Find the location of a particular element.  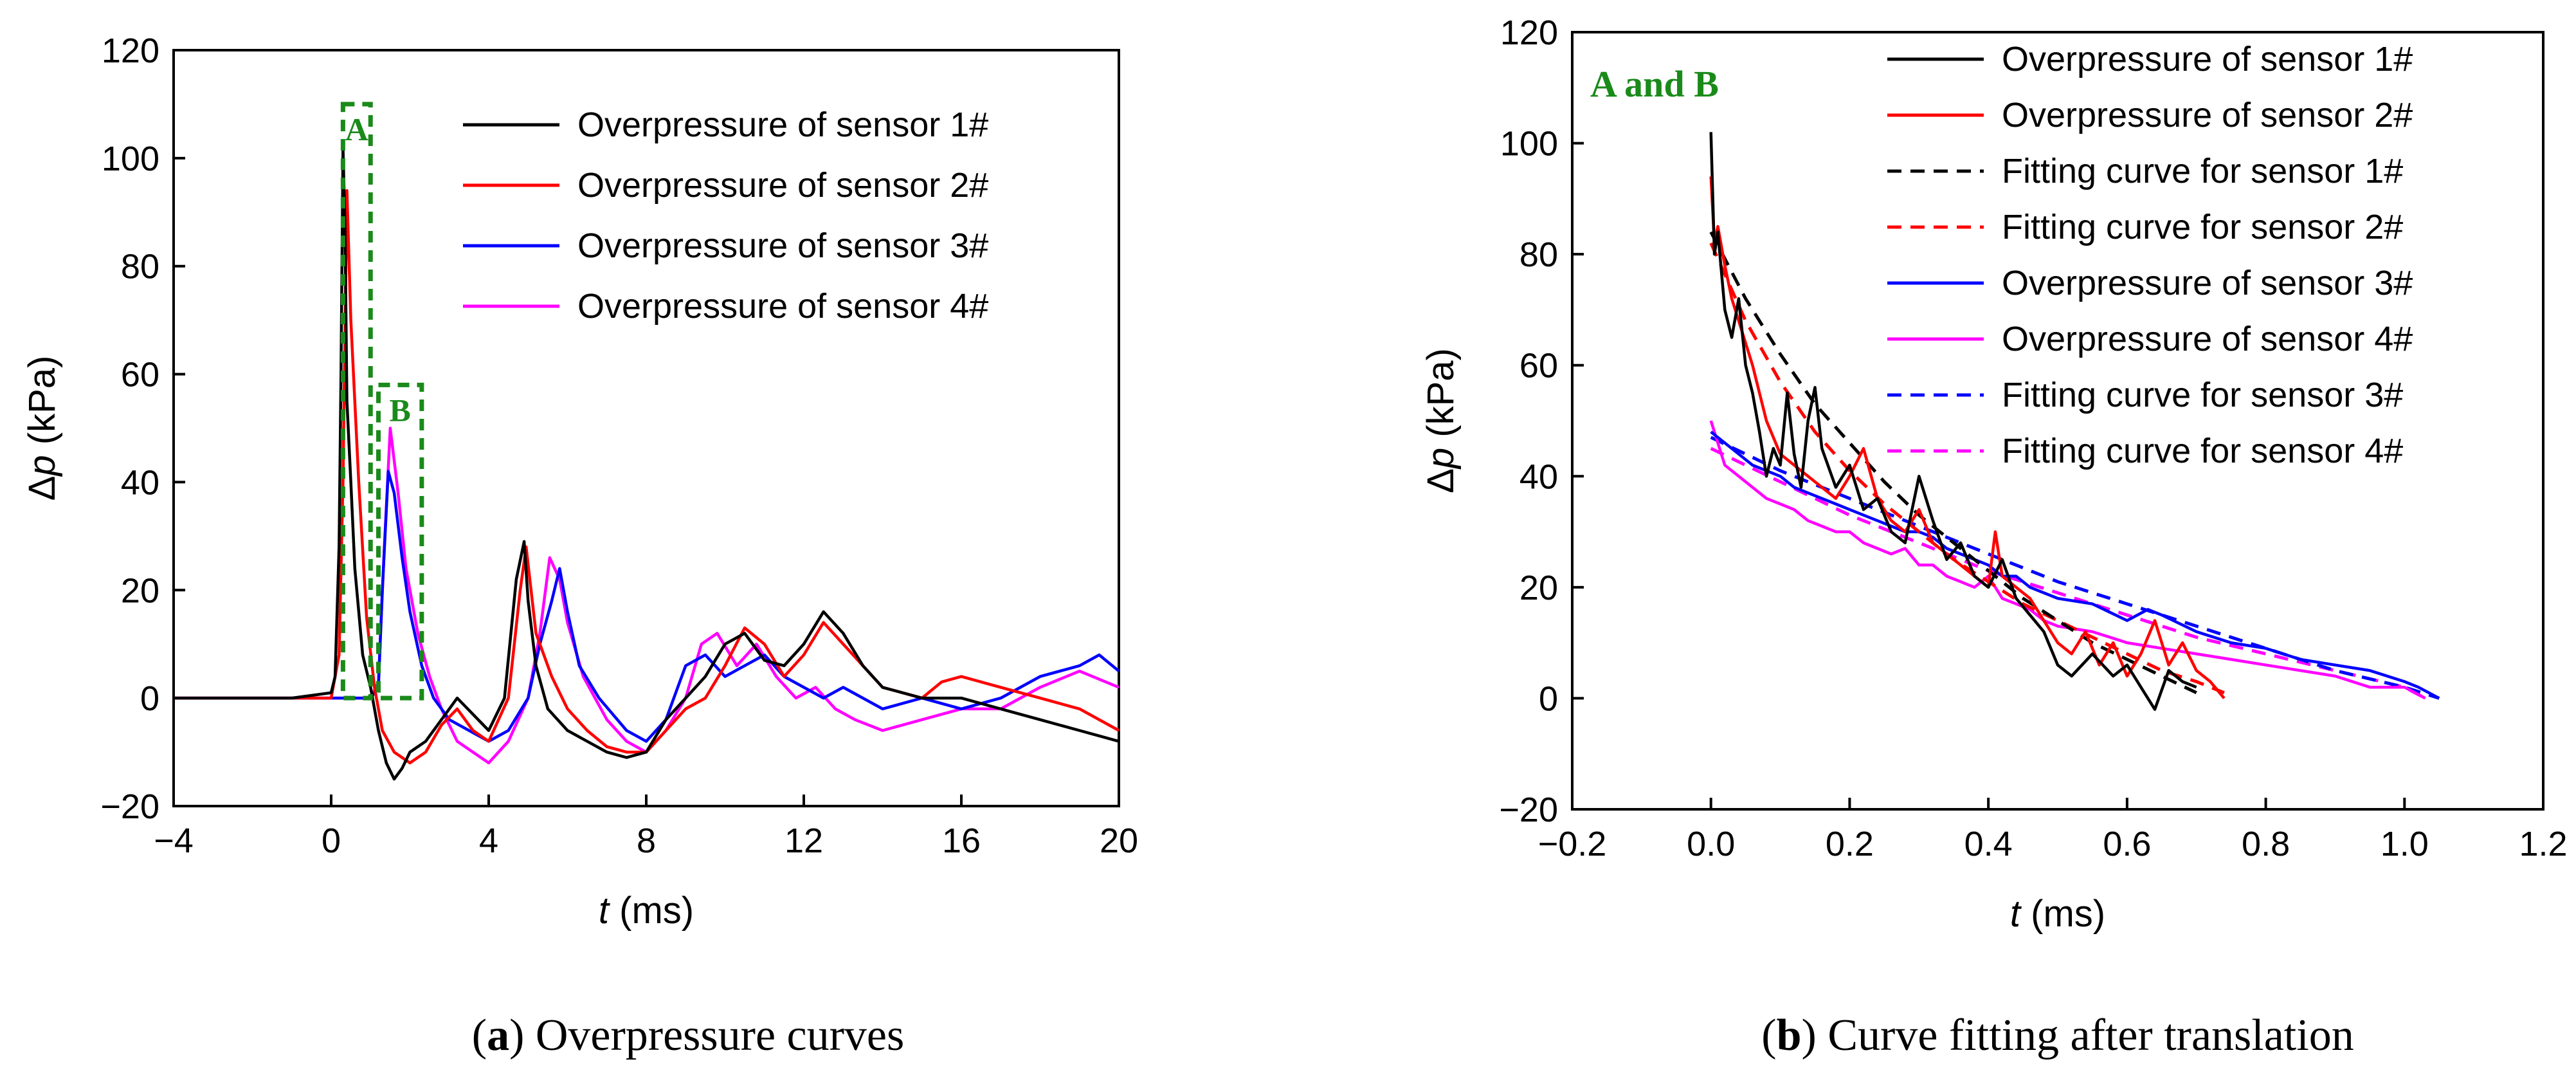

x-tick-label-a: −4 is located at coordinates (174, 841).